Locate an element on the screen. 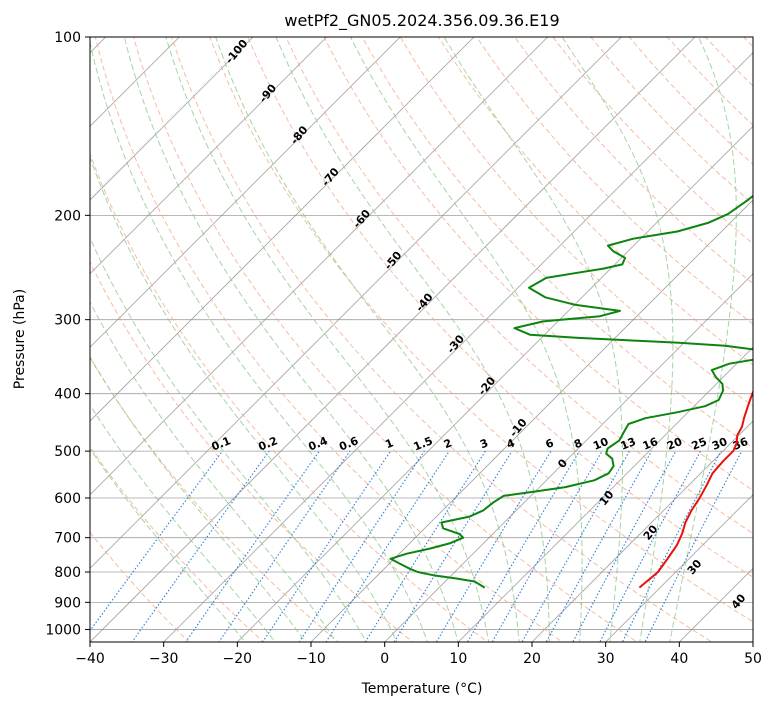 The height and width of the screenshot is (708, 775). y-axis-label: Pressure (hPa) is located at coordinates (20, 339).